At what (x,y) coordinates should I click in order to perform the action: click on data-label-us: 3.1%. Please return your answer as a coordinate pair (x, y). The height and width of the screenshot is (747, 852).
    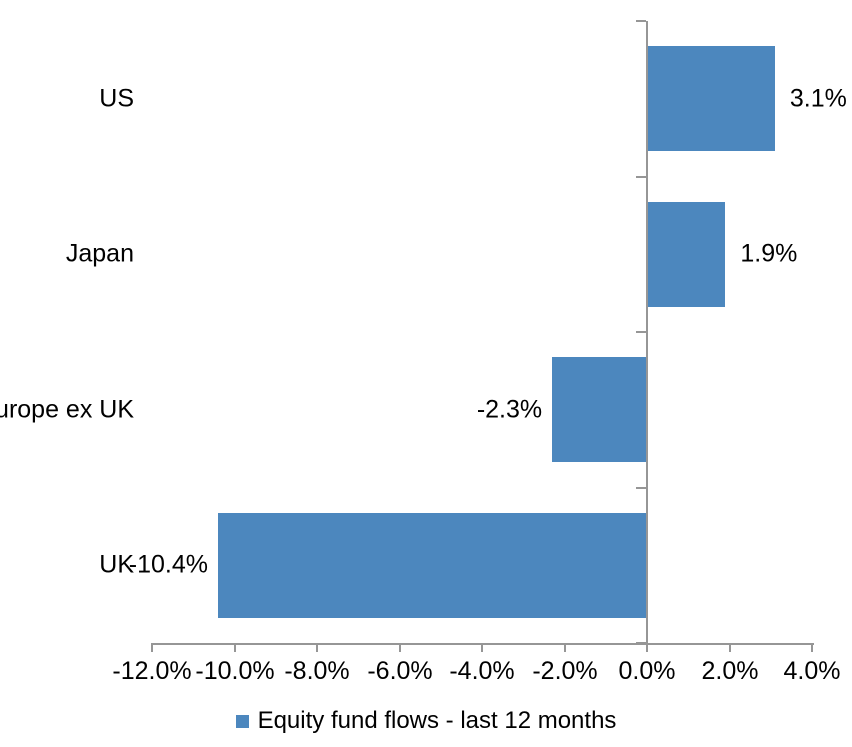
    Looking at the image, I should click on (818, 98).